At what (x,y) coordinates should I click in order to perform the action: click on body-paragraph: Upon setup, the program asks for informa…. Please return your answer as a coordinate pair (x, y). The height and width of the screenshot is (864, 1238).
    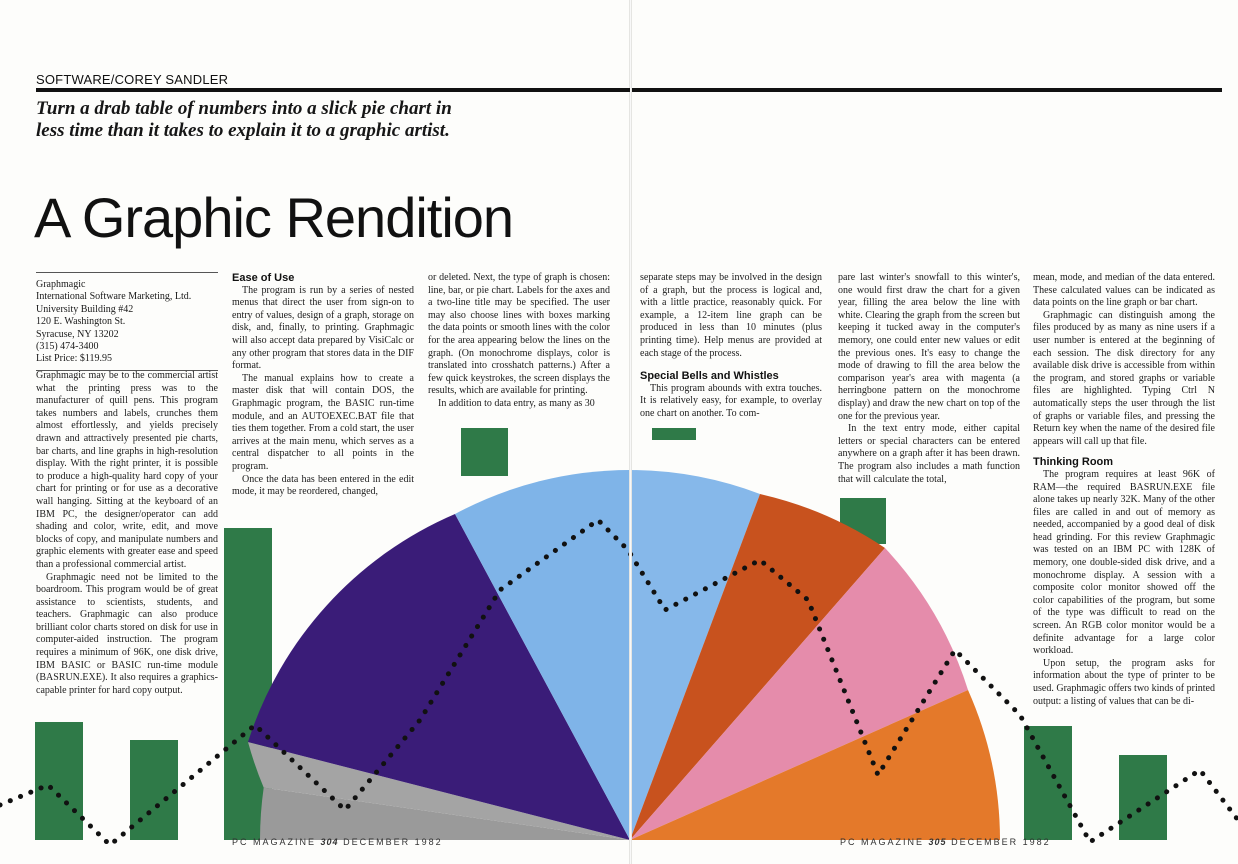
    Looking at the image, I should click on (1124, 682).